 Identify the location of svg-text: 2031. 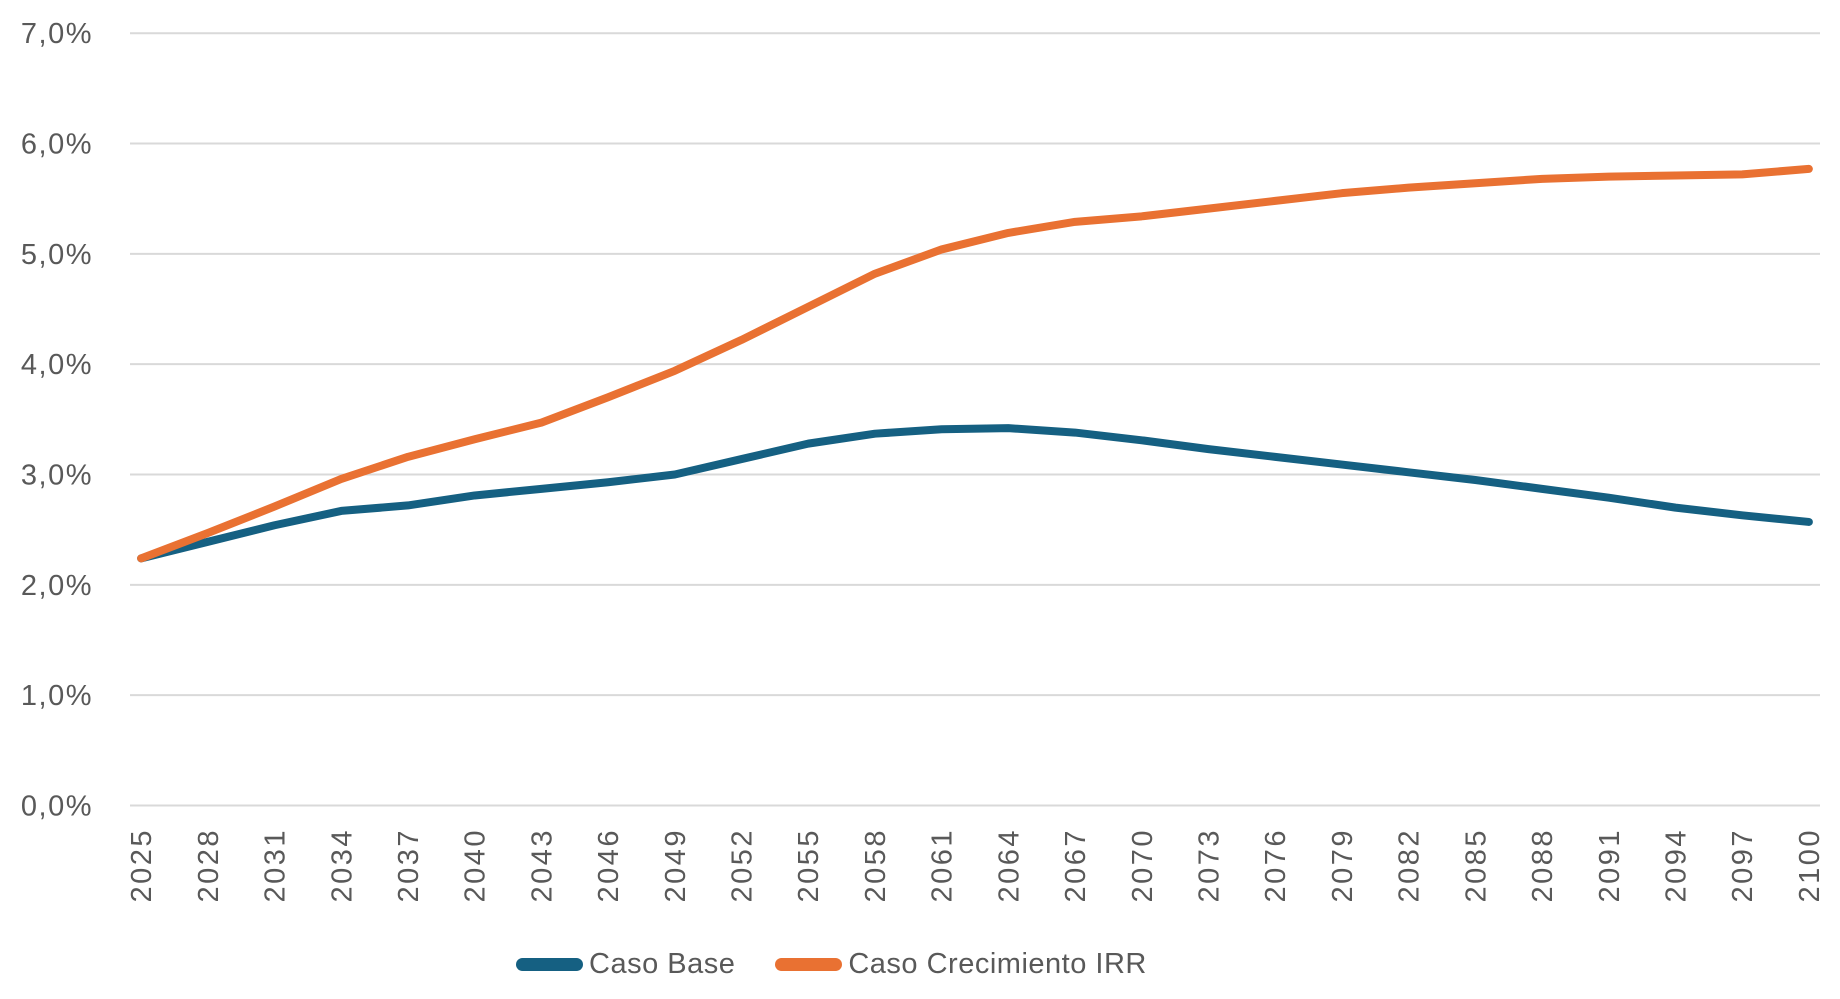
(276, 865).